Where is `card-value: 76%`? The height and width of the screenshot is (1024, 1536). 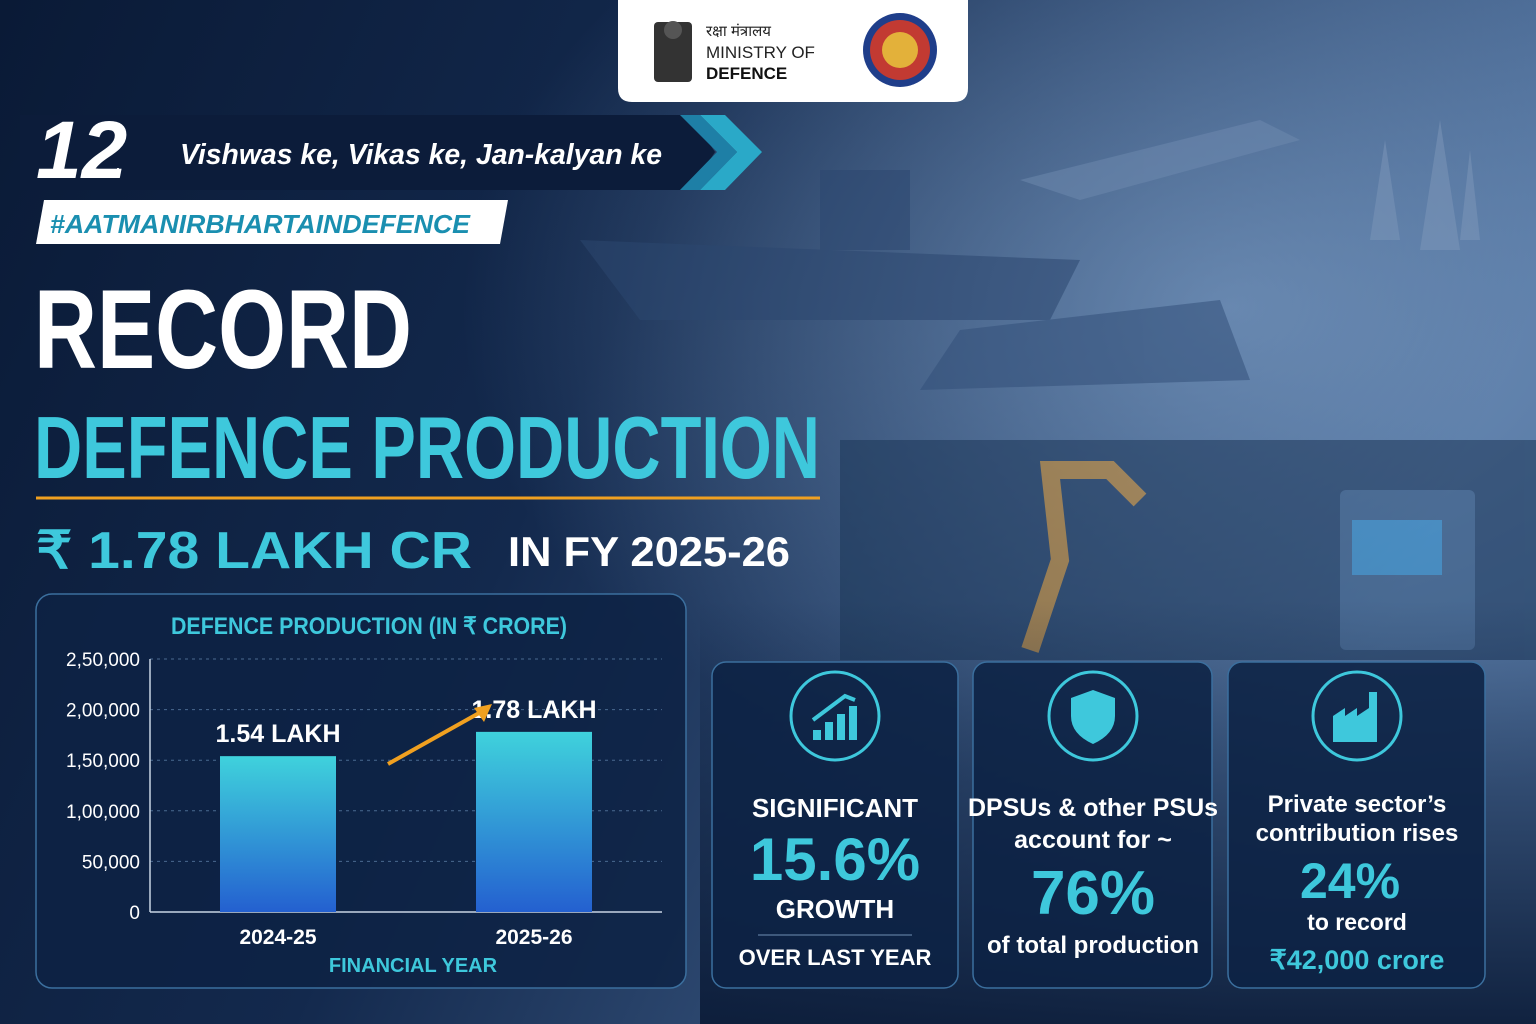 card-value: 76% is located at coordinates (1093, 893).